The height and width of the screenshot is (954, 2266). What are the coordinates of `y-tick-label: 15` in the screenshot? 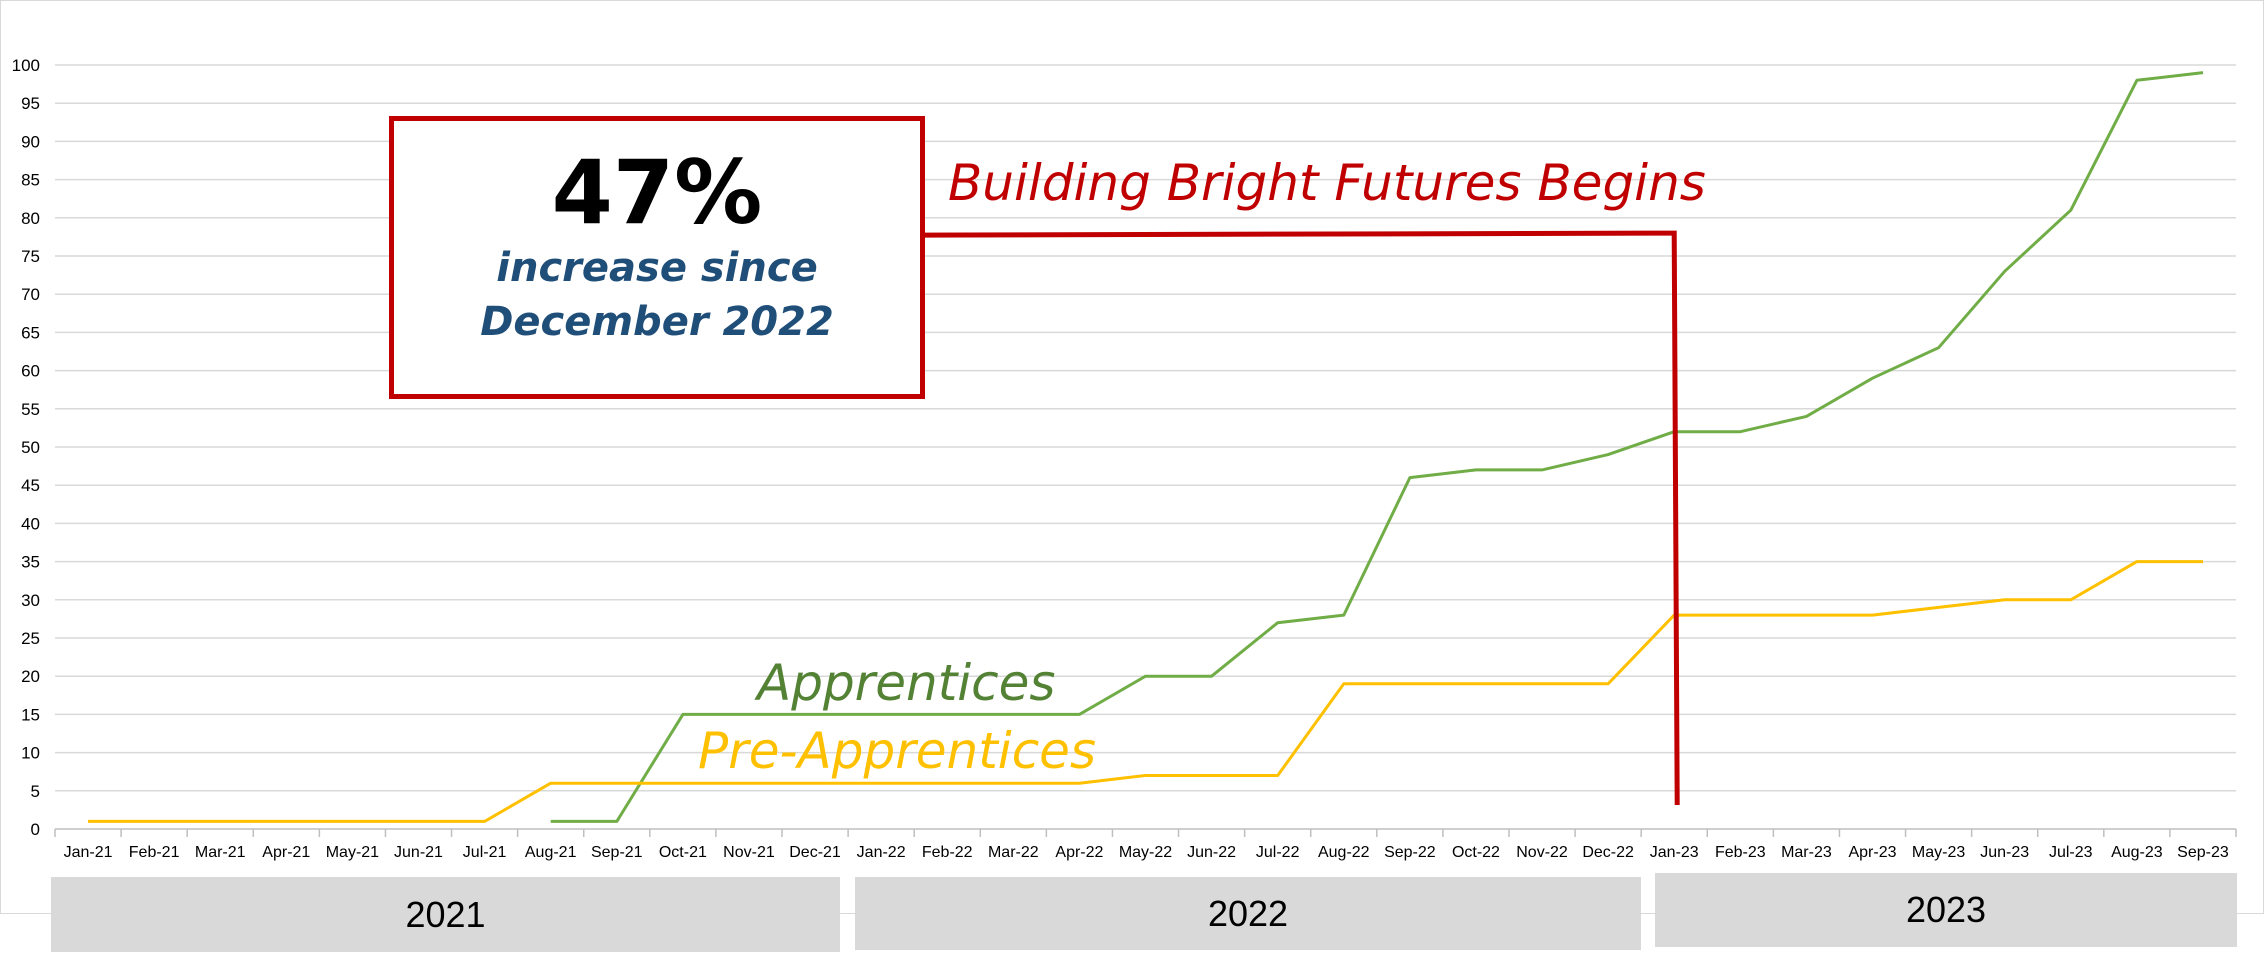 It's located at (30, 714).